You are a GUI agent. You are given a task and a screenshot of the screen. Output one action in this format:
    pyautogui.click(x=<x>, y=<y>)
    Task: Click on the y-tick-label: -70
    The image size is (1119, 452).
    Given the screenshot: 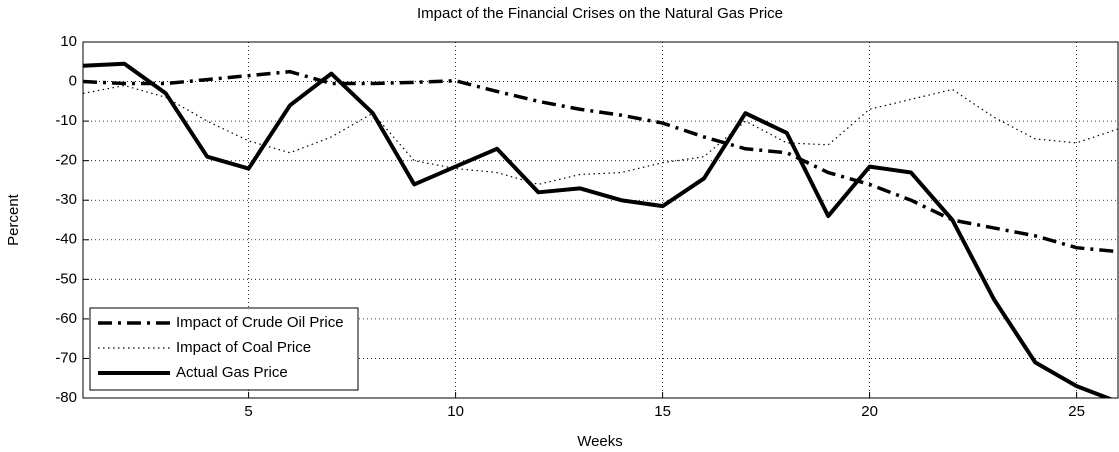 What is the action you would take?
    pyautogui.click(x=66, y=357)
    